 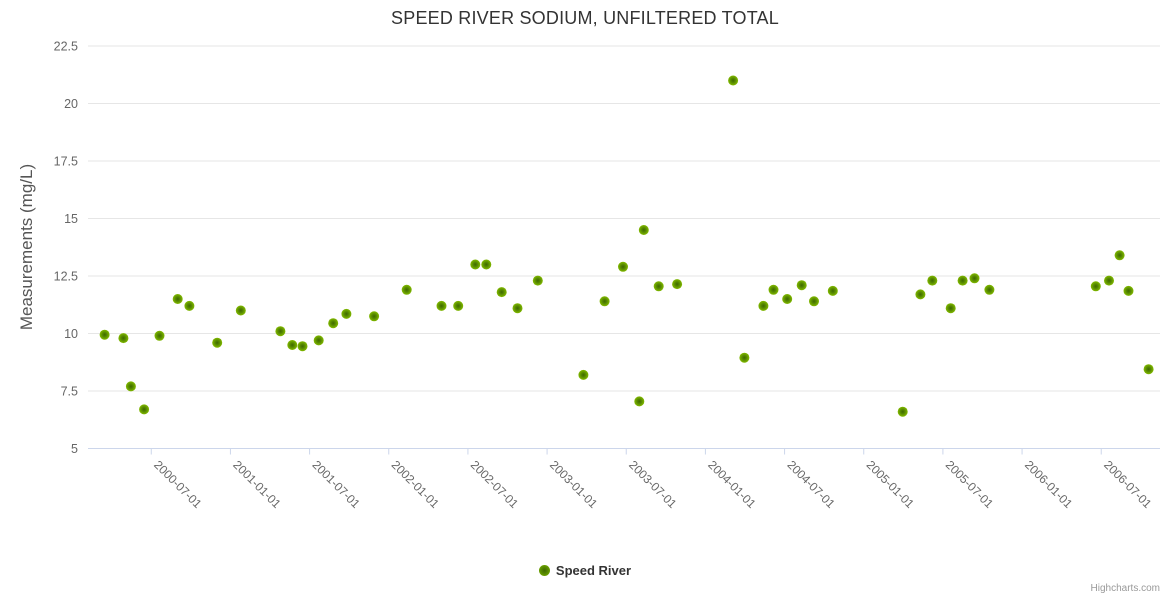 I want to click on x-axis-label: 2005-01-01, so click(x=891, y=485).